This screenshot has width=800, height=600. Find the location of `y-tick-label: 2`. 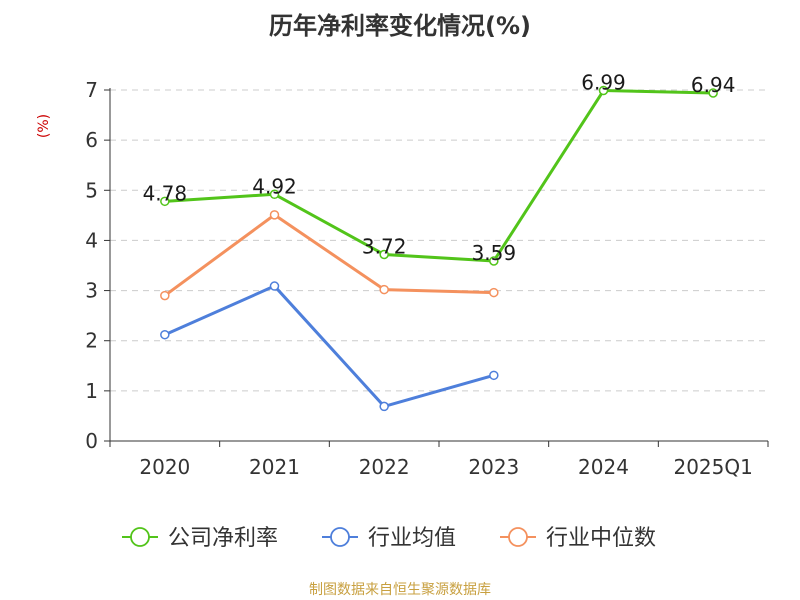

y-tick-label: 2 is located at coordinates (91, 341).